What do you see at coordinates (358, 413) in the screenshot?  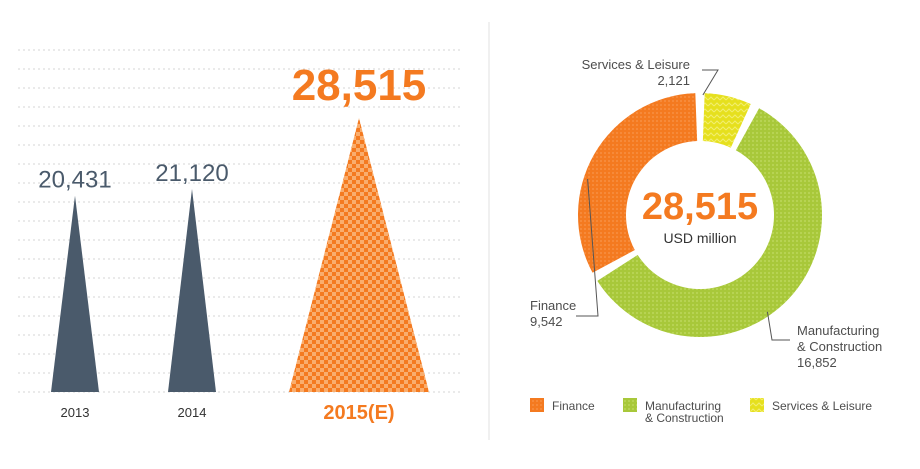 I see `category-label: 2015(E)` at bounding box center [358, 413].